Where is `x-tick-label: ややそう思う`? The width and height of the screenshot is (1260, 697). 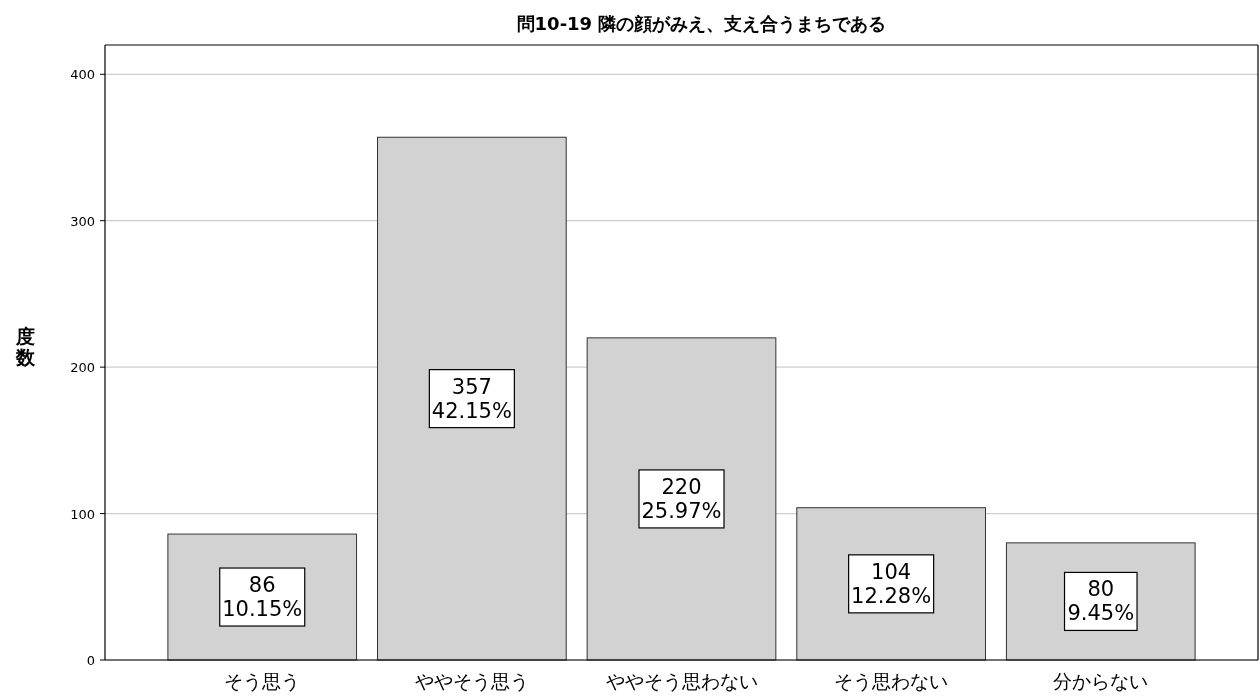
x-tick-label: ややそう思う is located at coordinates (471, 681).